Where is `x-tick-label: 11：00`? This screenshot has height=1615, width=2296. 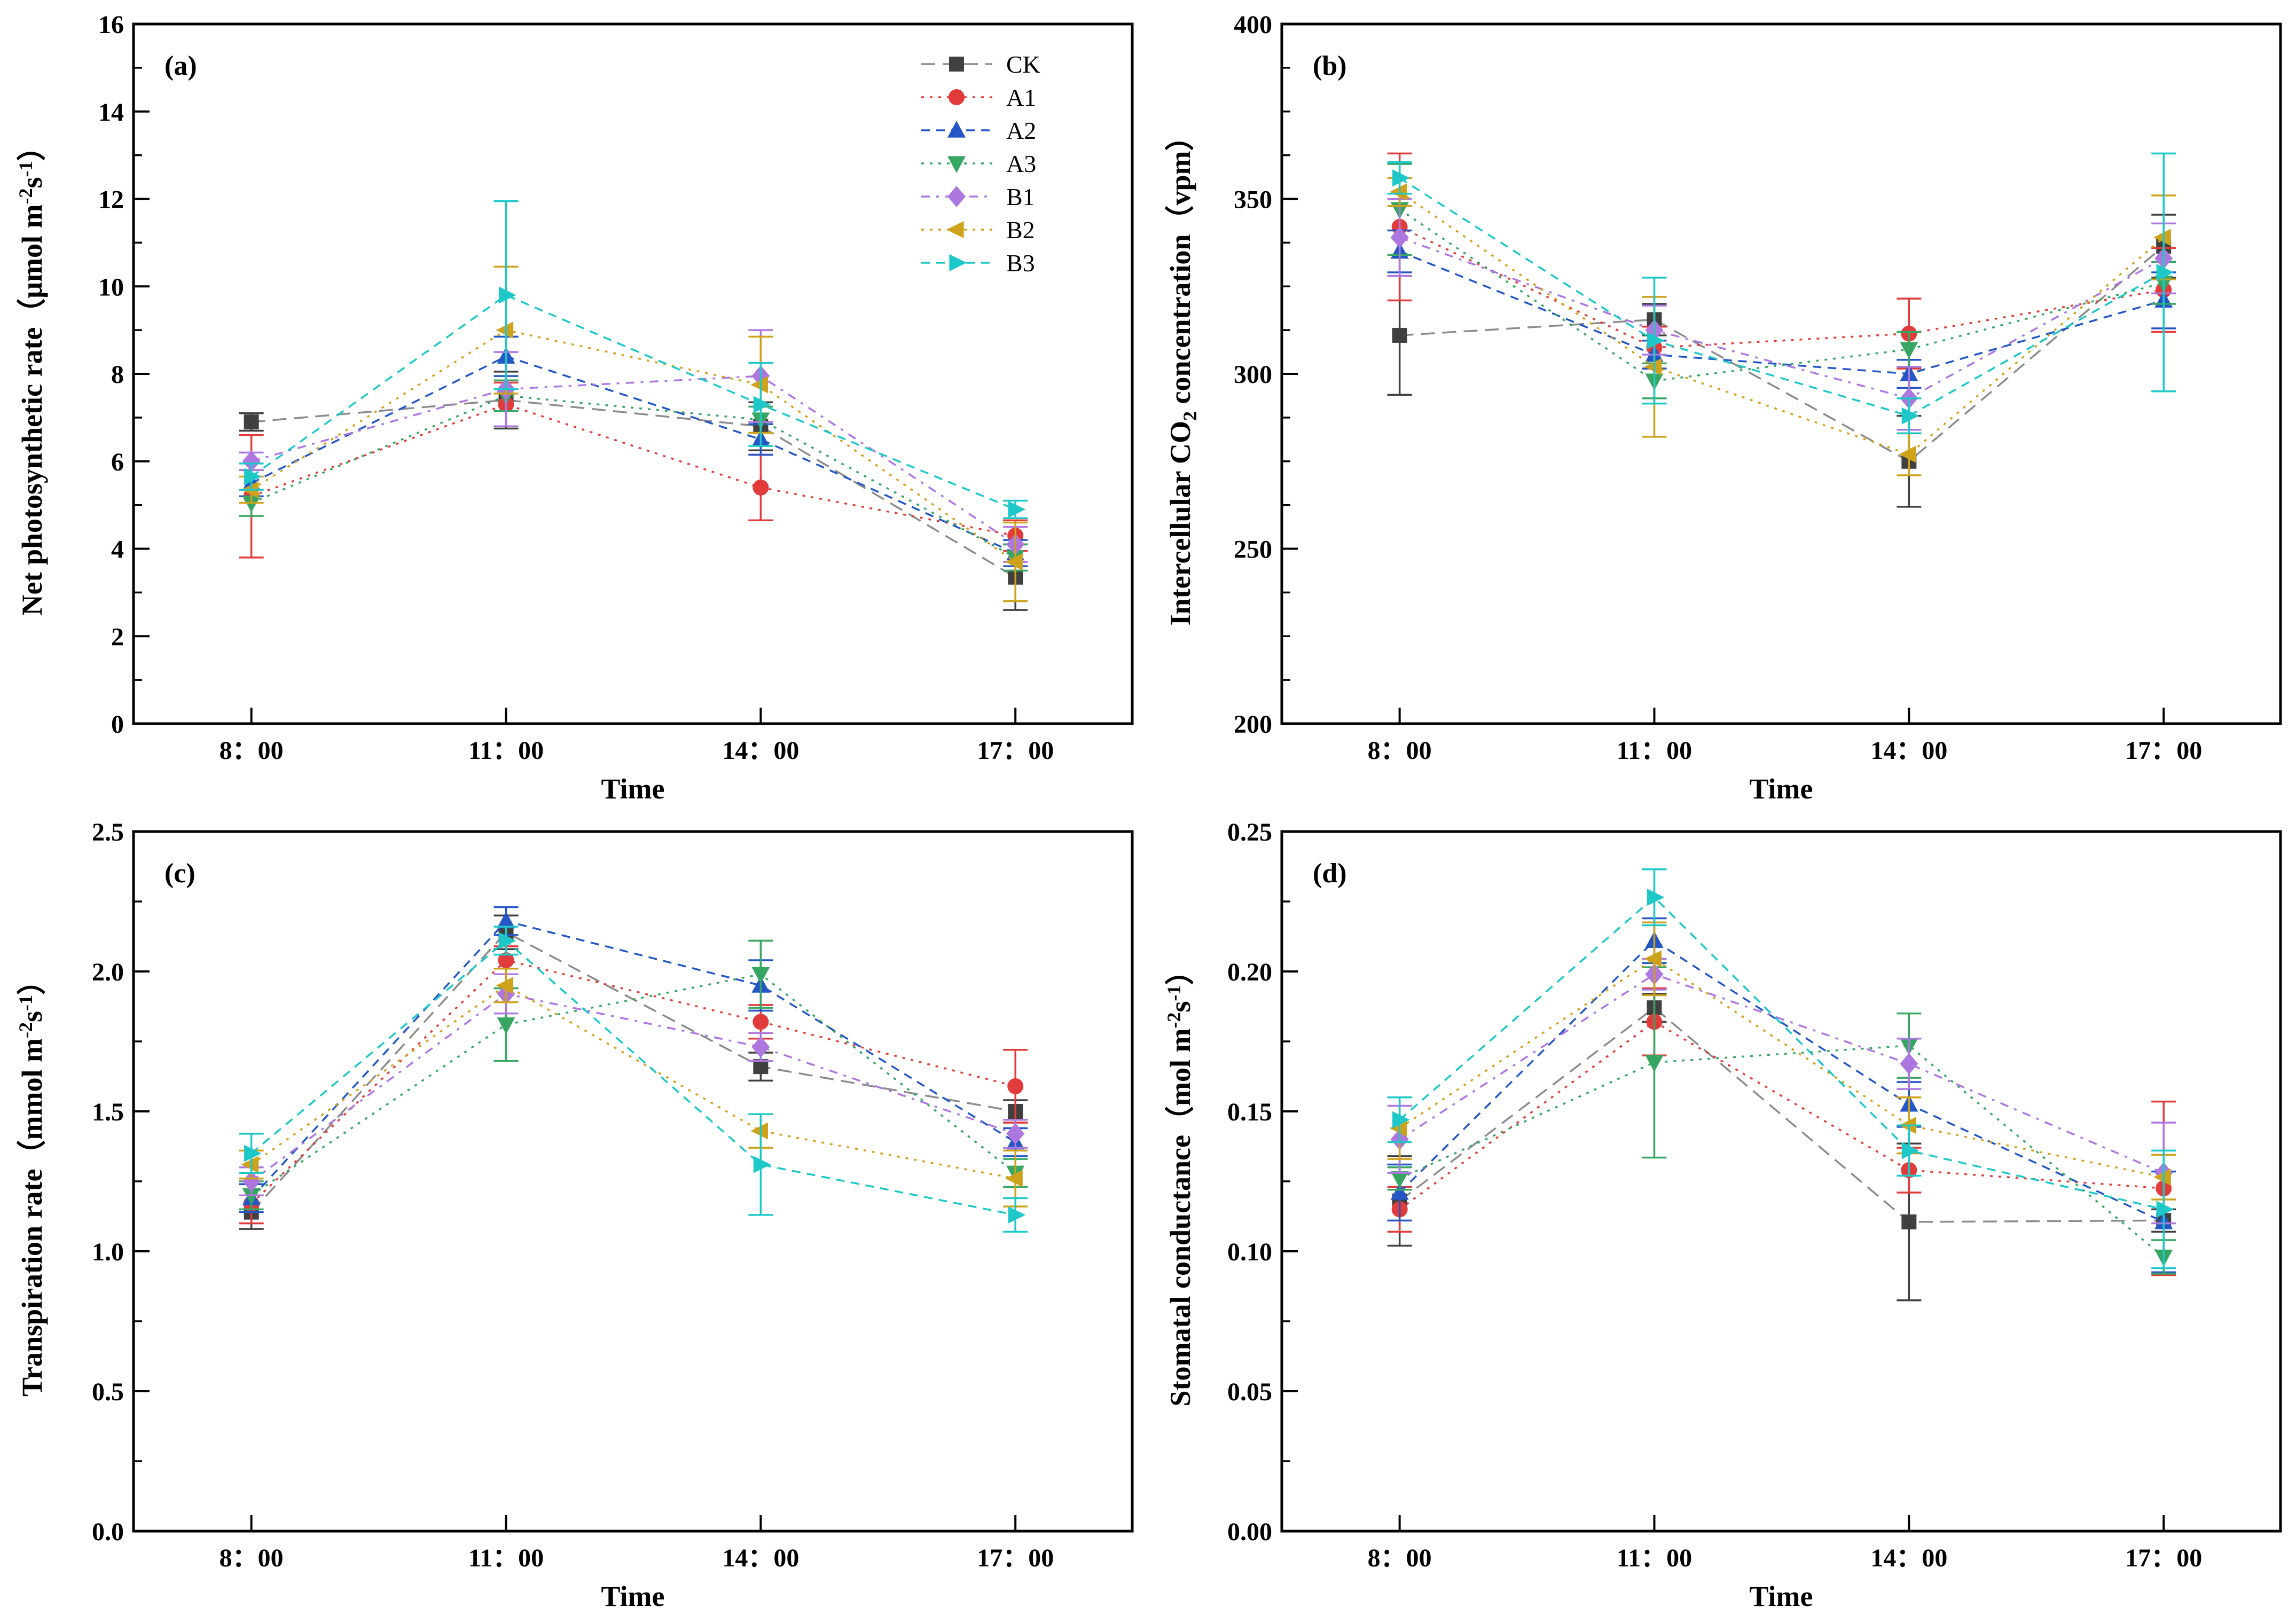 x-tick-label: 11：00 is located at coordinates (1655, 750).